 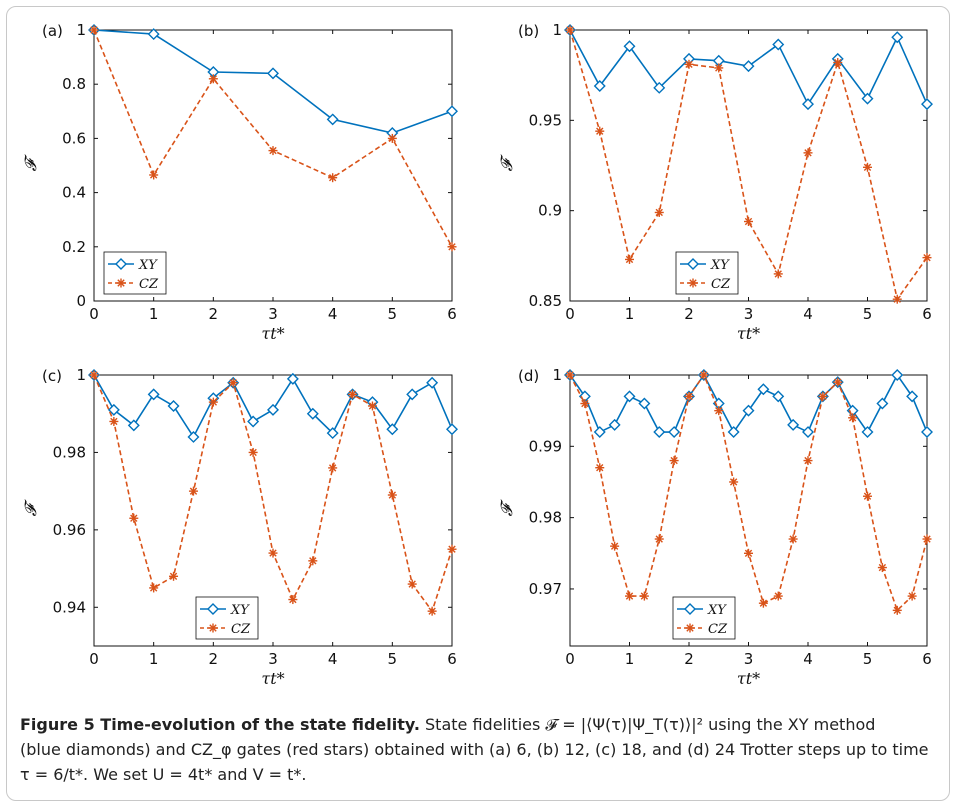 I want to click on legend: XY CZ, so click(x=707, y=273).